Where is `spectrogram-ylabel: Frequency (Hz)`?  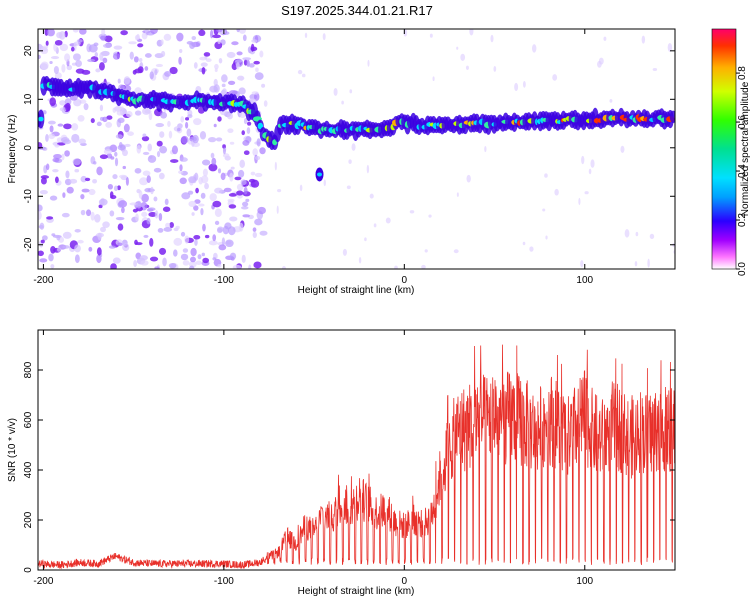
spectrogram-ylabel: Frequency (Hz) is located at coordinates (12, 149).